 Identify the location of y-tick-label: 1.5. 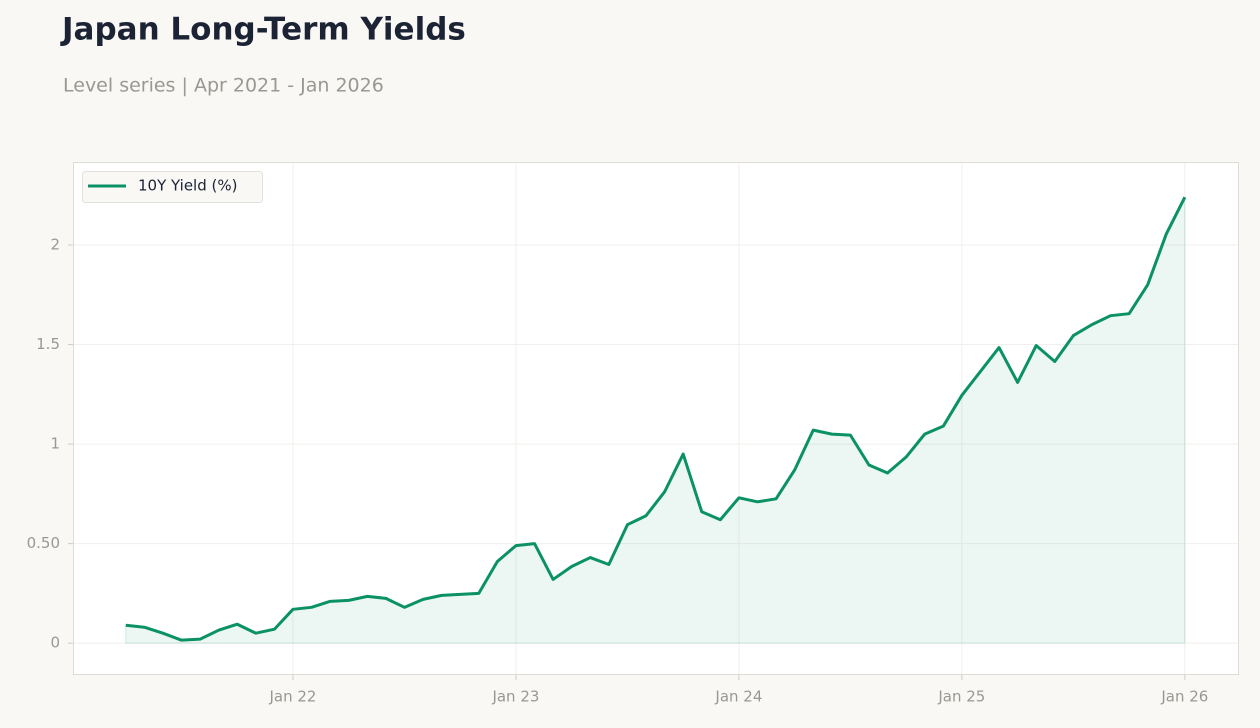
(48, 344).